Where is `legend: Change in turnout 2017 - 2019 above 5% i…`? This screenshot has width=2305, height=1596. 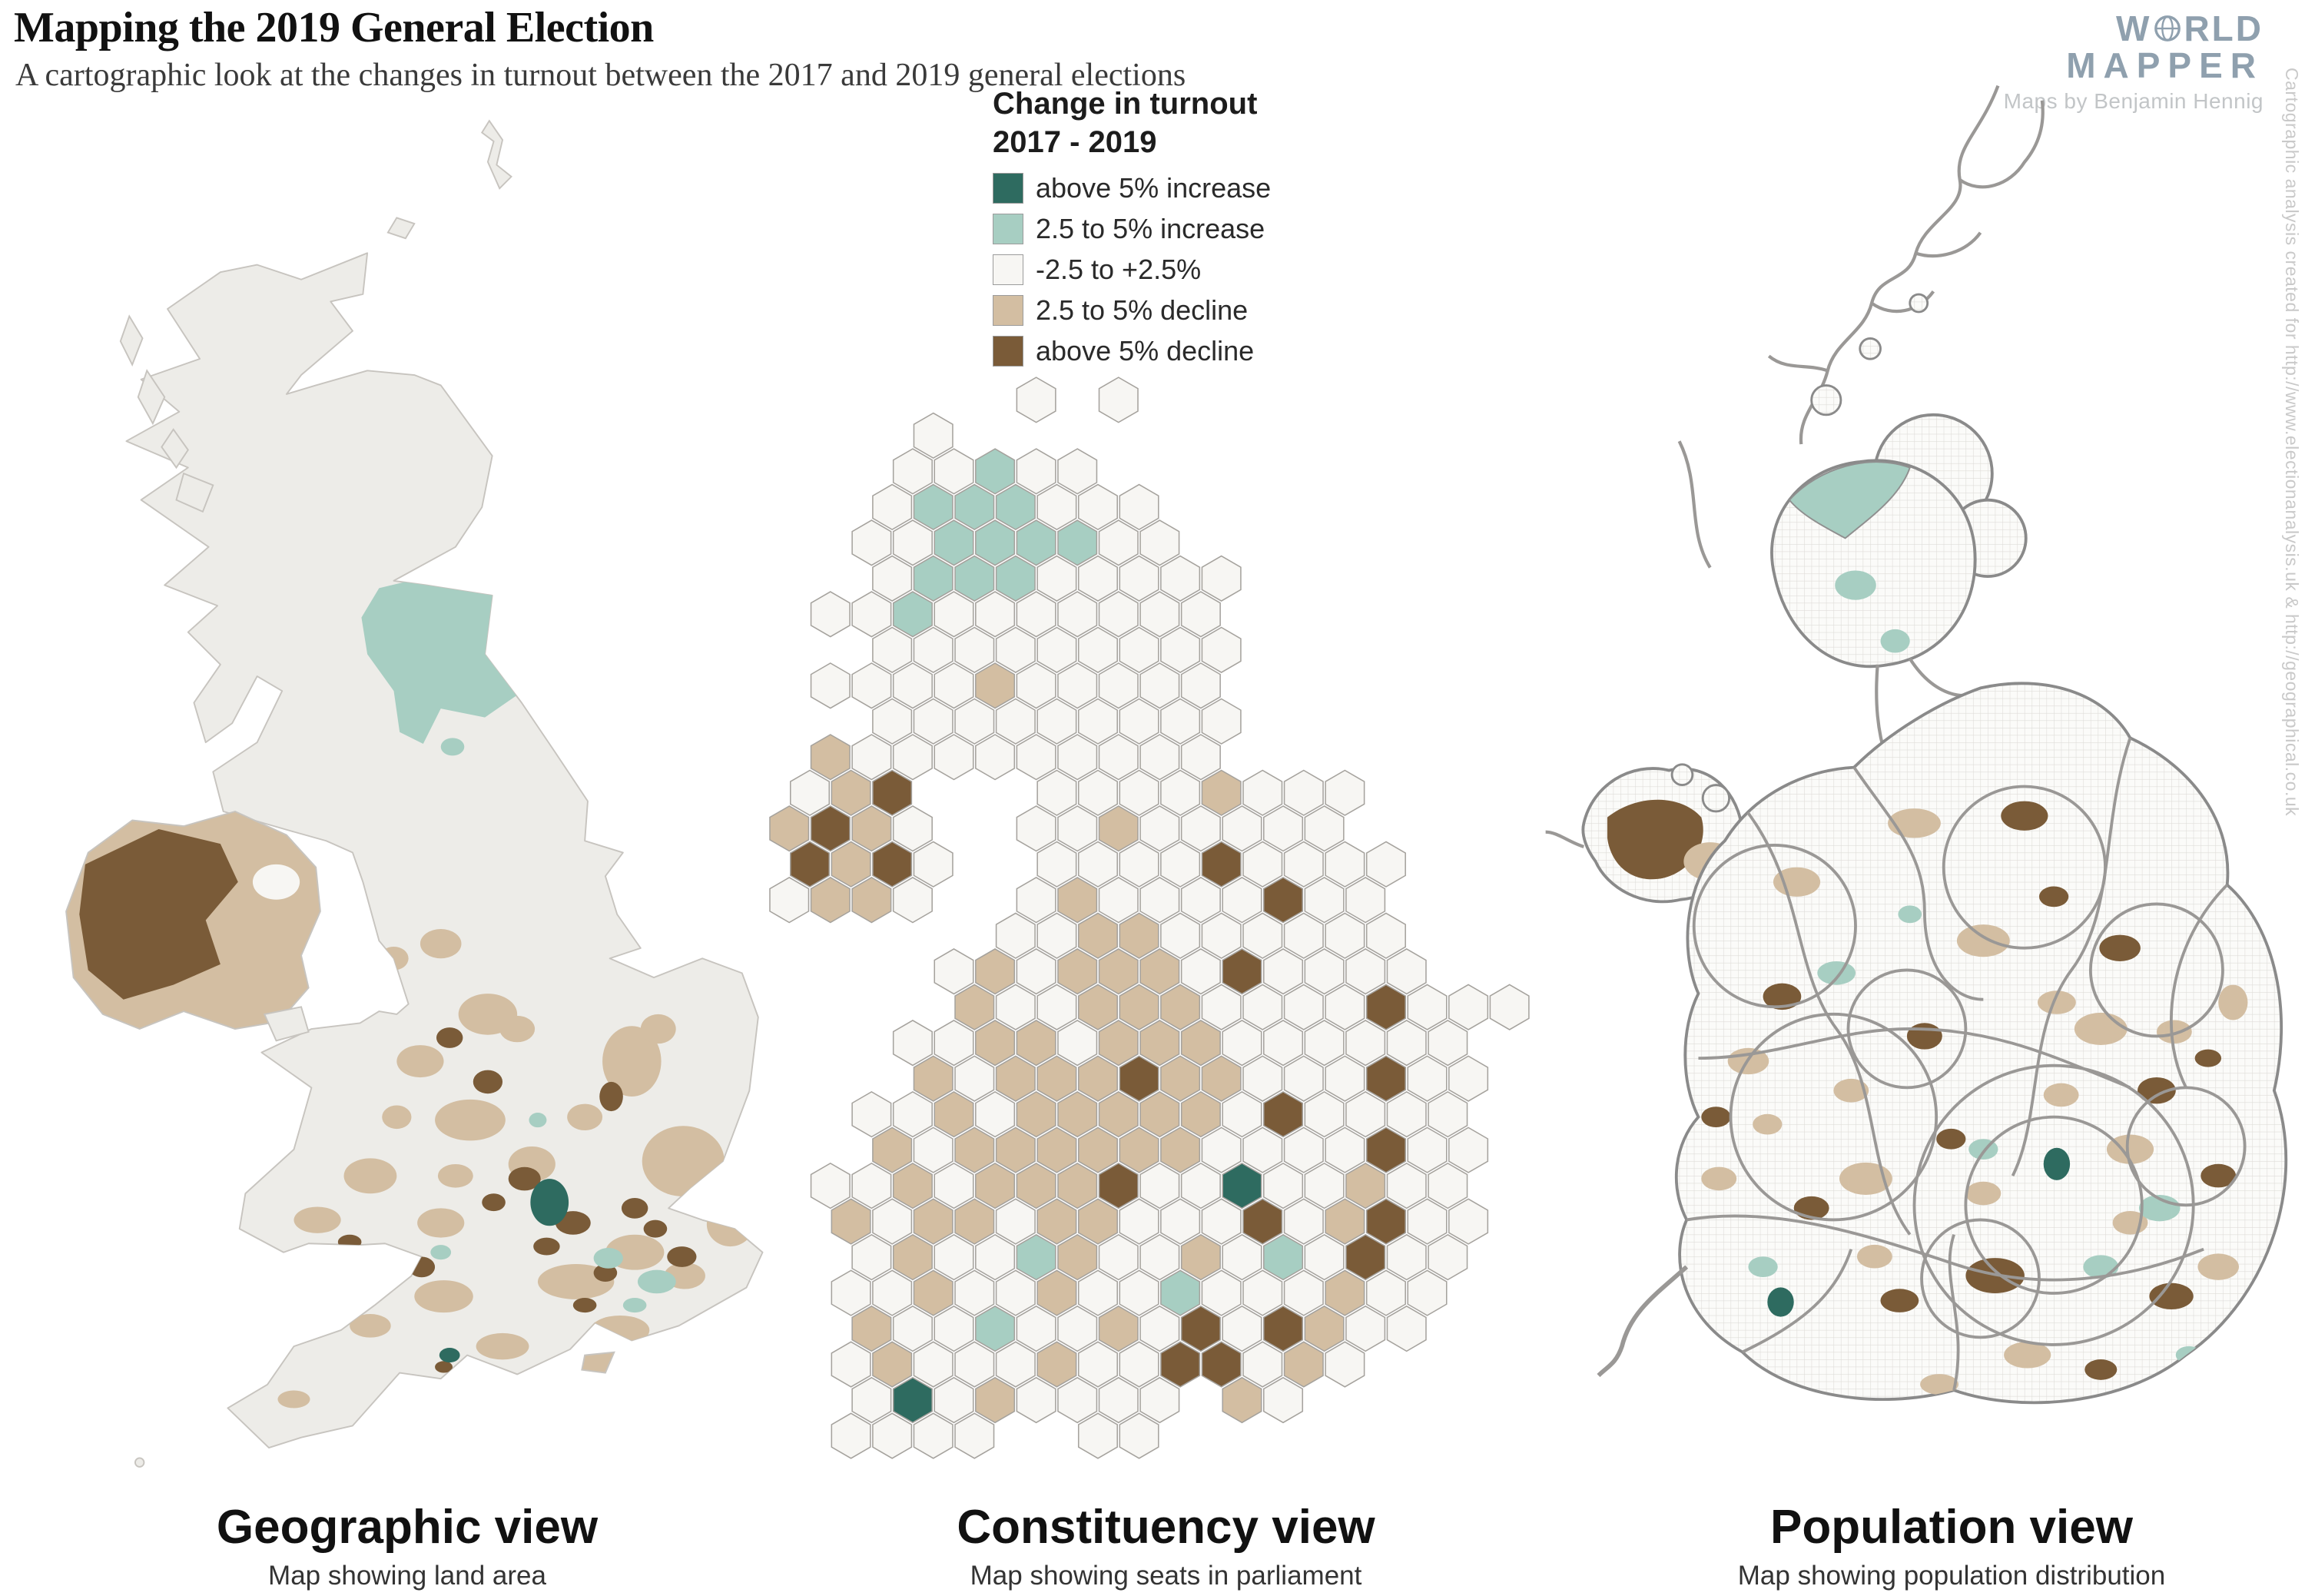 legend: Change in turnout 2017 - 2019 above 5% i… is located at coordinates (1169, 230).